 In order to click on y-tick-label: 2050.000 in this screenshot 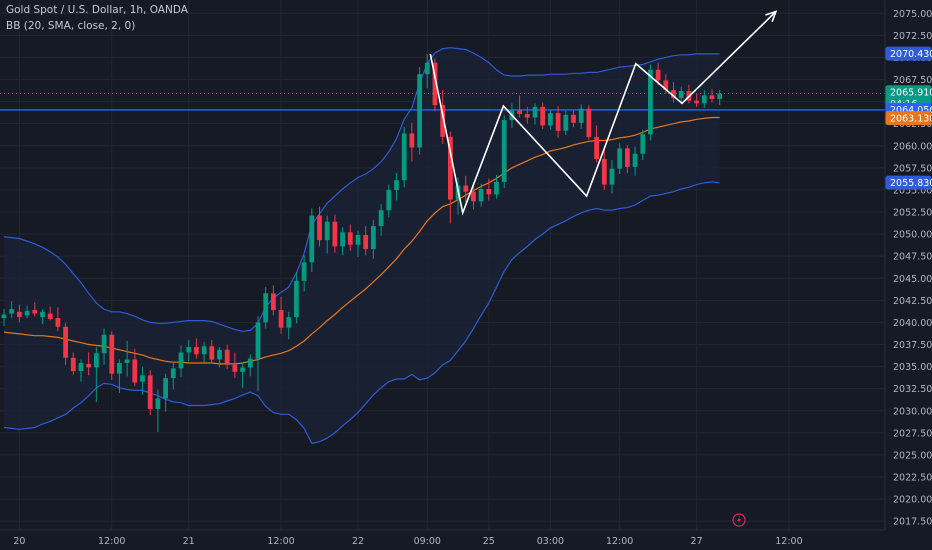, I will do `click(912, 235)`.